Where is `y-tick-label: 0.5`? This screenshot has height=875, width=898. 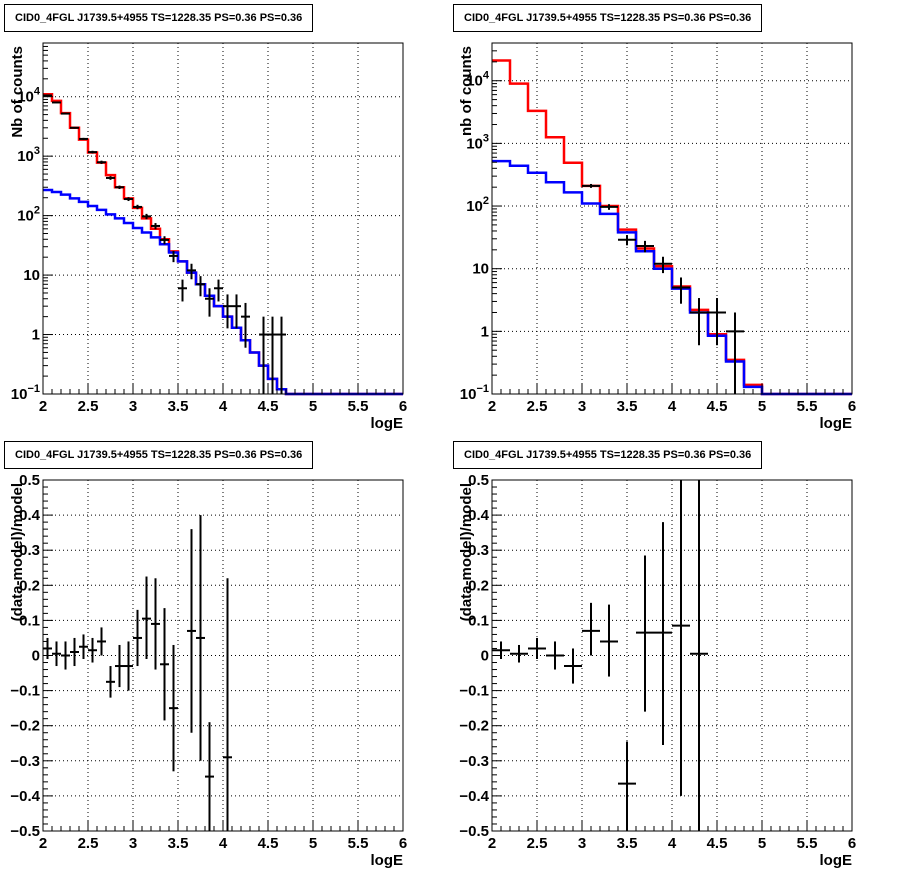
y-tick-label: 0.5 is located at coordinates (478, 480).